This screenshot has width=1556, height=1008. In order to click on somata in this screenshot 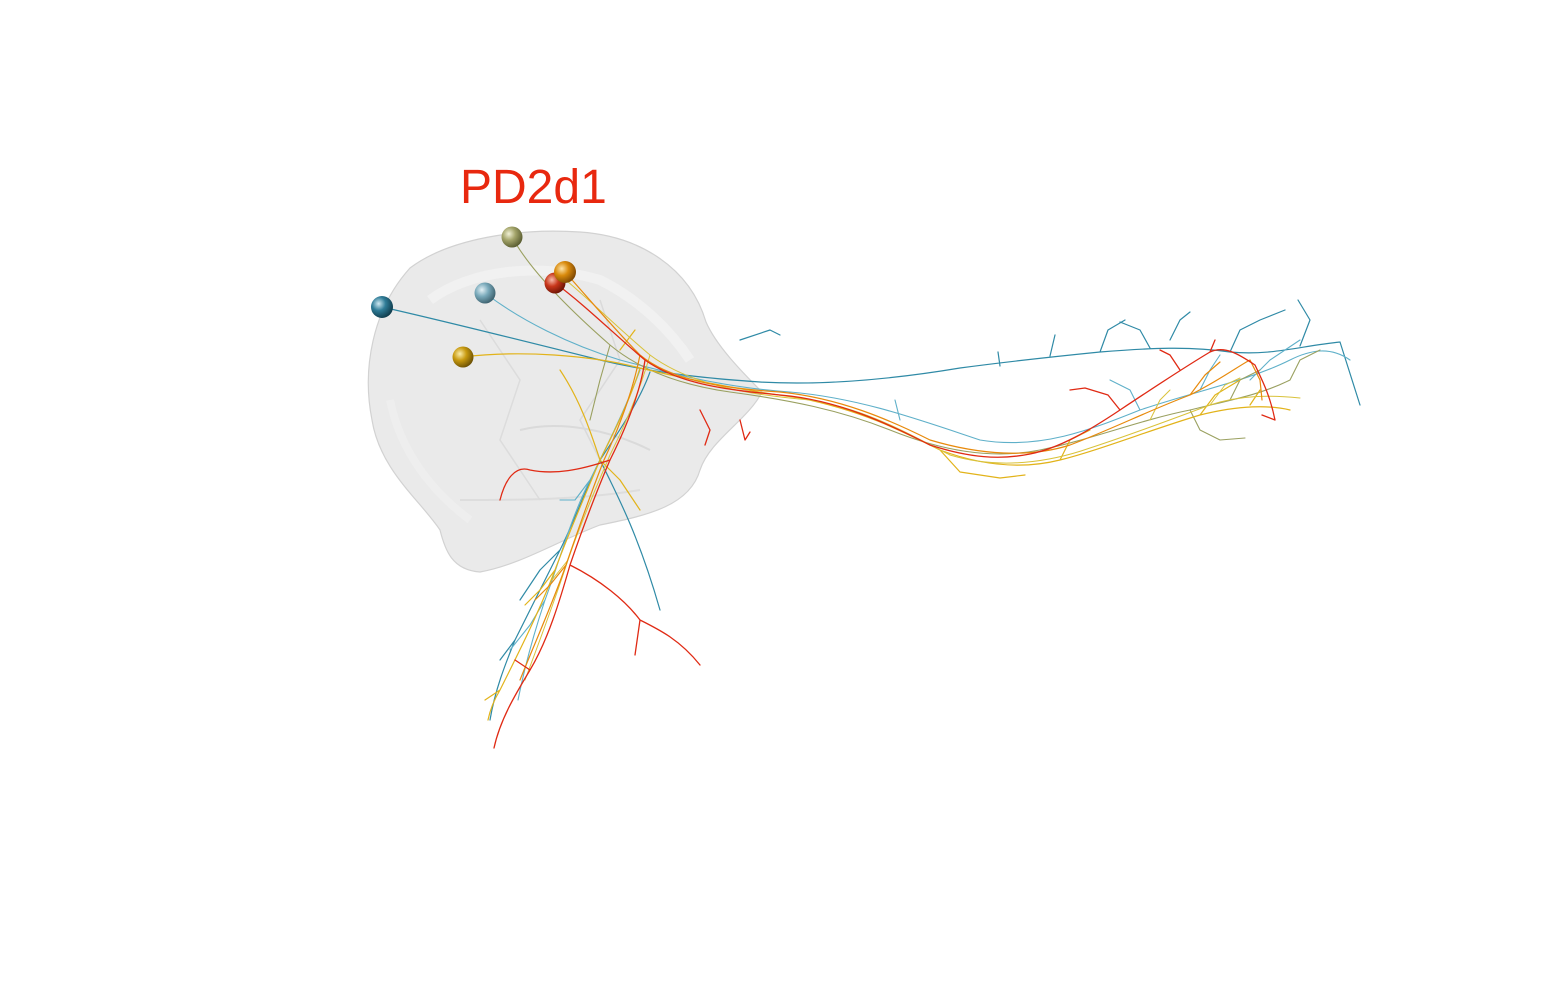, I will do `click(473, 297)`.